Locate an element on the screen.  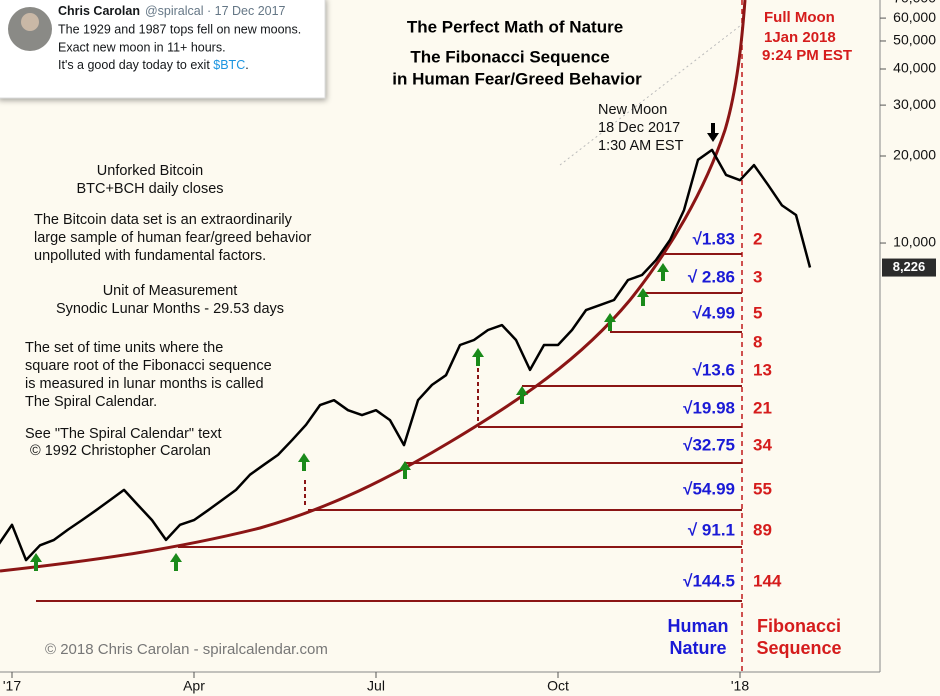
fib-number: 144 is located at coordinates (767, 580).